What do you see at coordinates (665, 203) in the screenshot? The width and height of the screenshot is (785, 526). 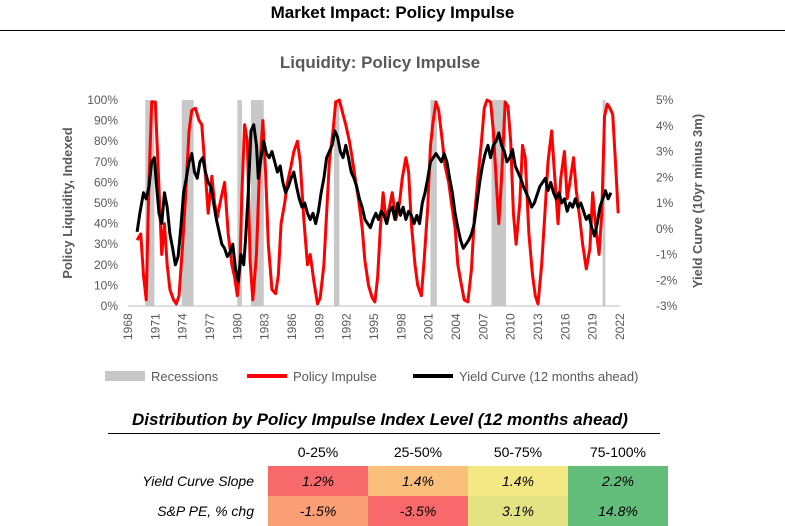 I see `y2-tick-label: 1%` at bounding box center [665, 203].